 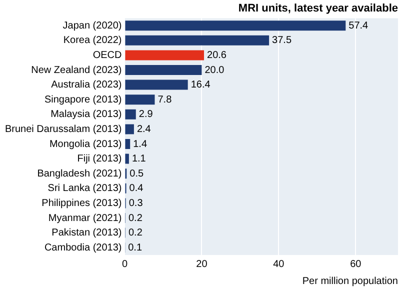 I want to click on y-tick-label: Sri Lanka (2013), so click(x=85, y=188).